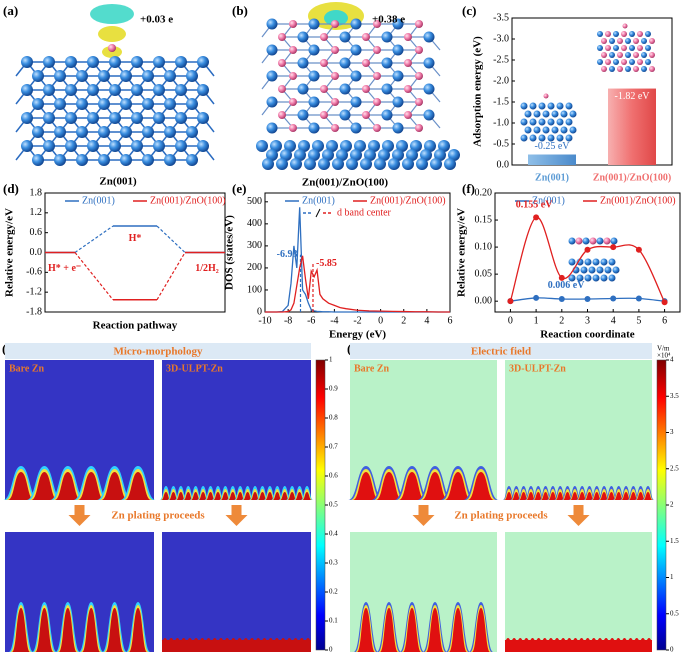  Describe the element at coordinates (592, 91) in the screenshot. I see `plot-frame` at that location.